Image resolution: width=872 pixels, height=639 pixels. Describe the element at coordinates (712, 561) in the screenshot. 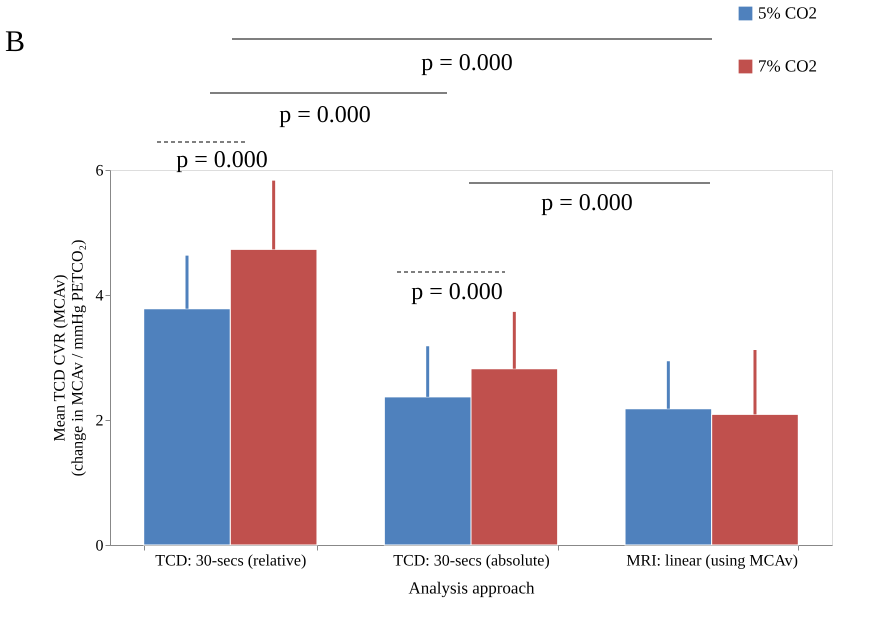

I see `x-tick-label: MRI: linear (using MCAv)` at that location.